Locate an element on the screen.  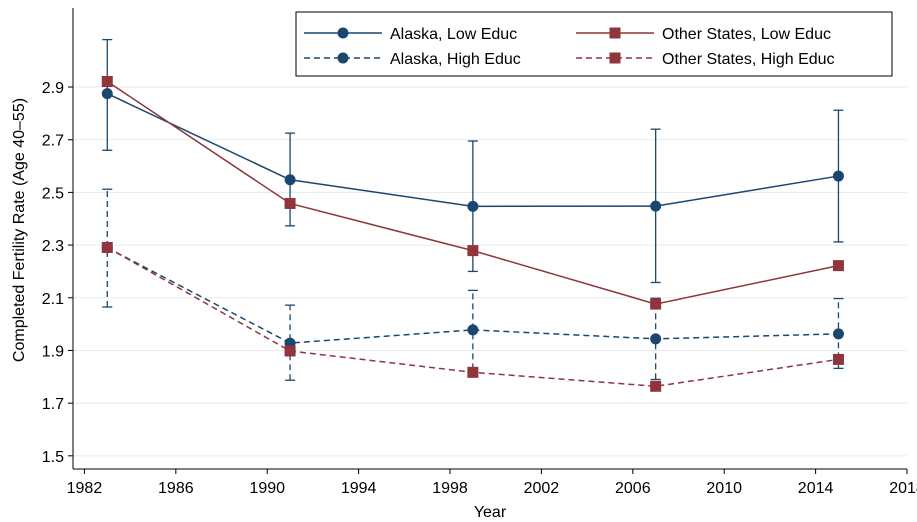
legend-label: Alaska, Low Educ is located at coordinates (453, 34).